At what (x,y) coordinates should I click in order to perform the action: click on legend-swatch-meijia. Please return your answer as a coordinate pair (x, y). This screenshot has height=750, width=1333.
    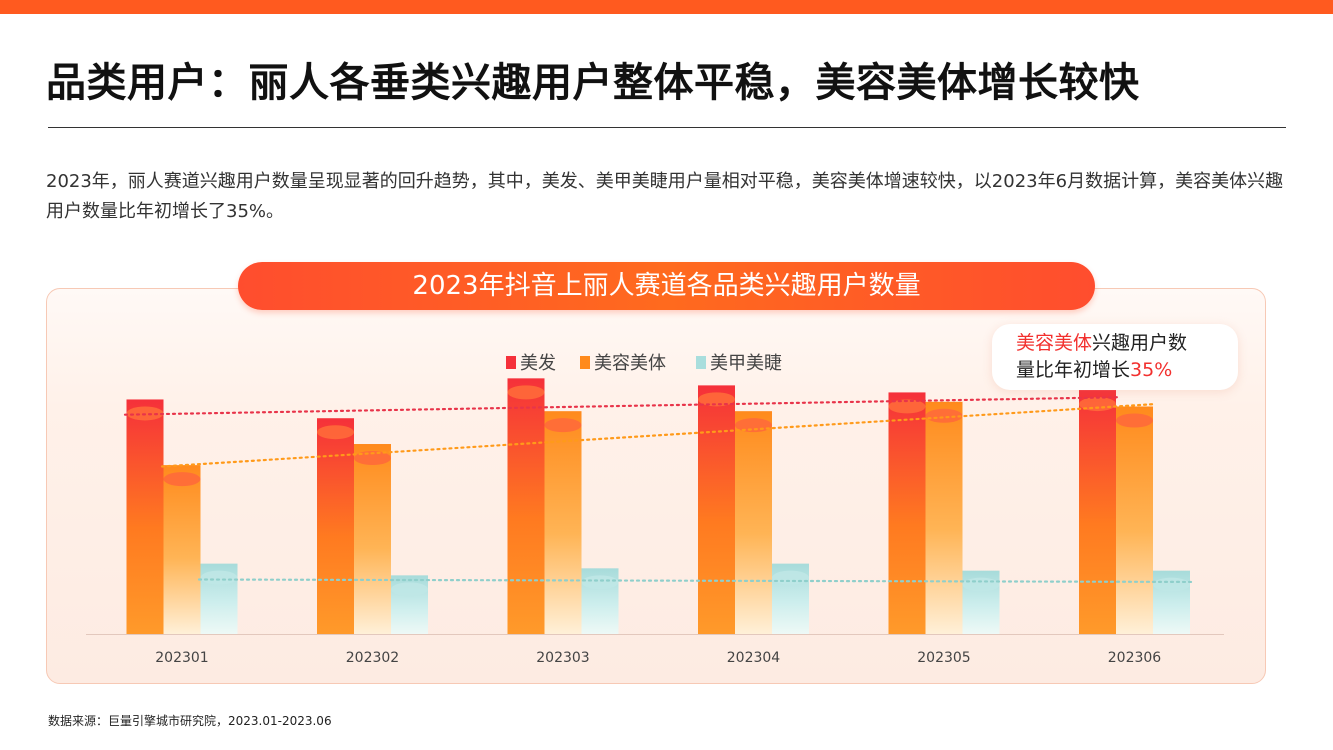
    Looking at the image, I should click on (701, 362).